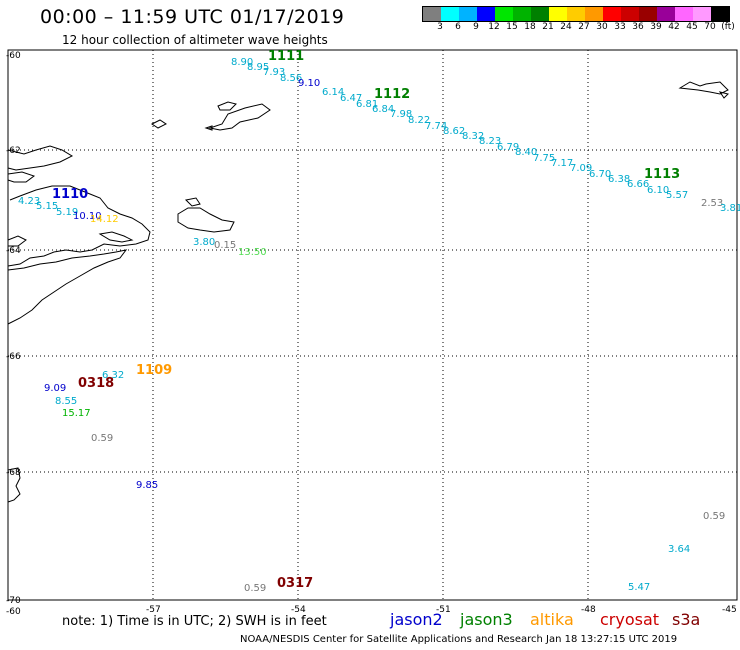 This screenshot has width=740, height=650. I want to click on wave-height-value: 6.84, so click(383, 109).